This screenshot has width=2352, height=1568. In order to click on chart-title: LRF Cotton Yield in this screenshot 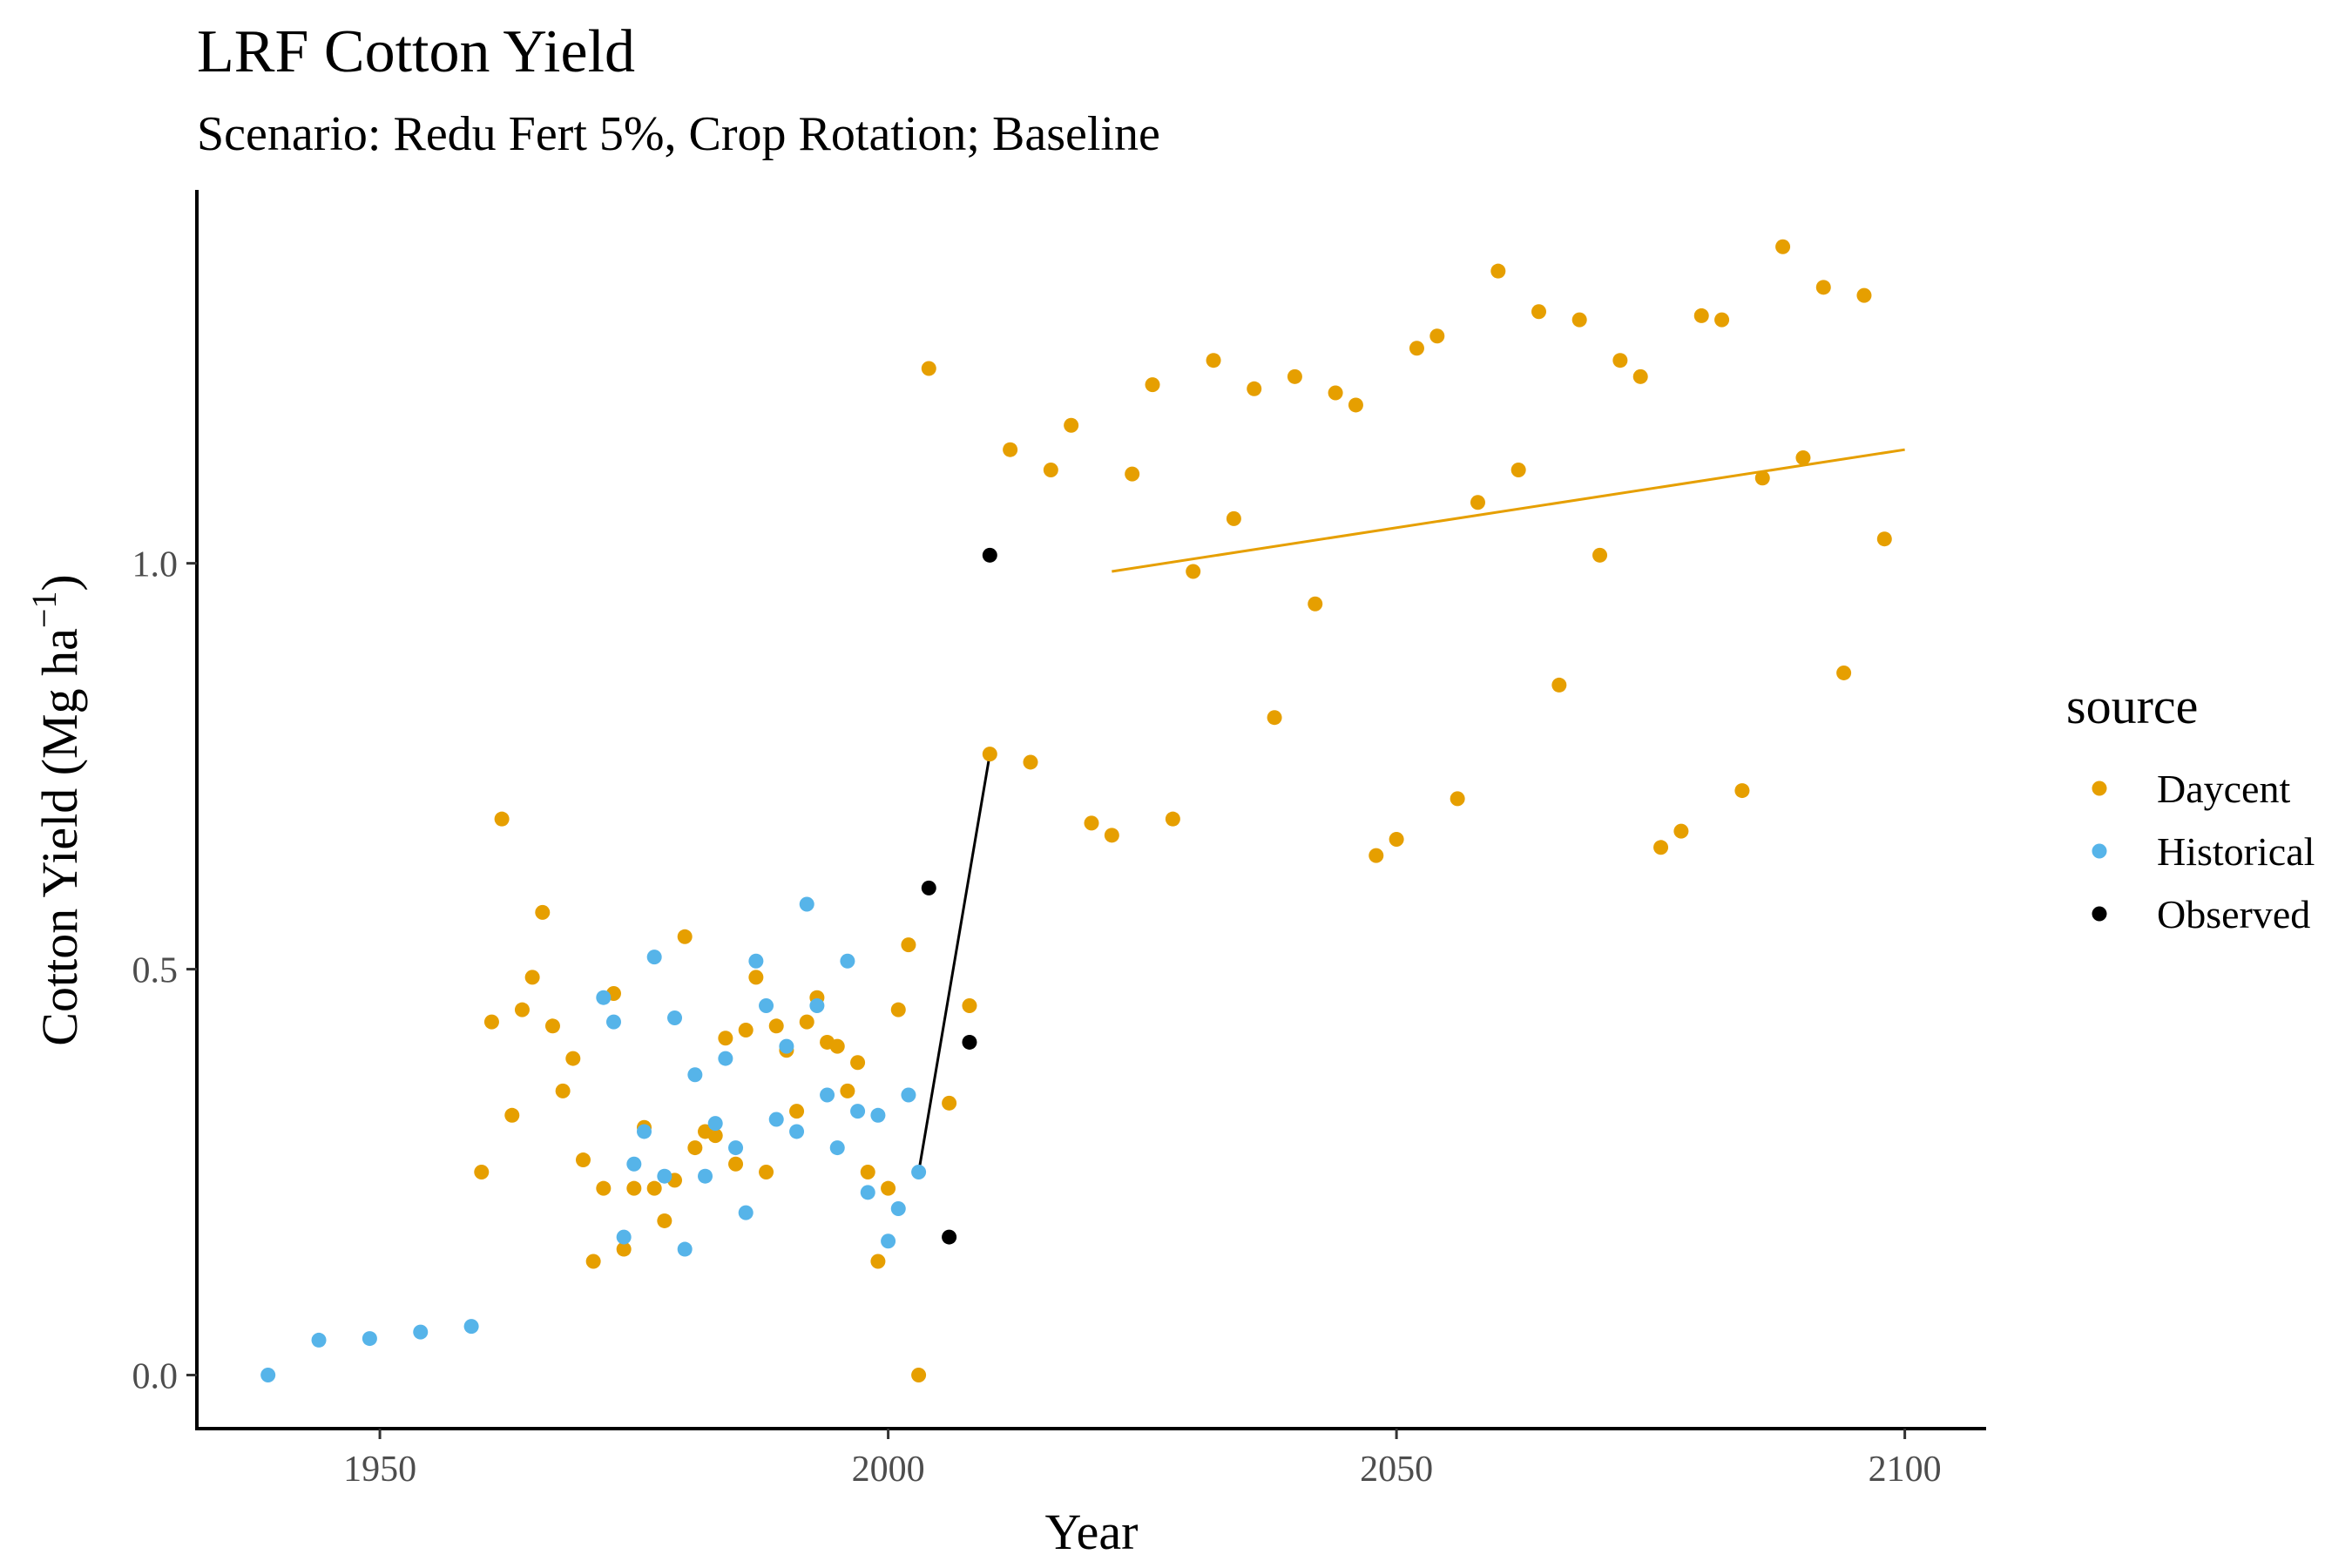, I will do `click(416, 52)`.